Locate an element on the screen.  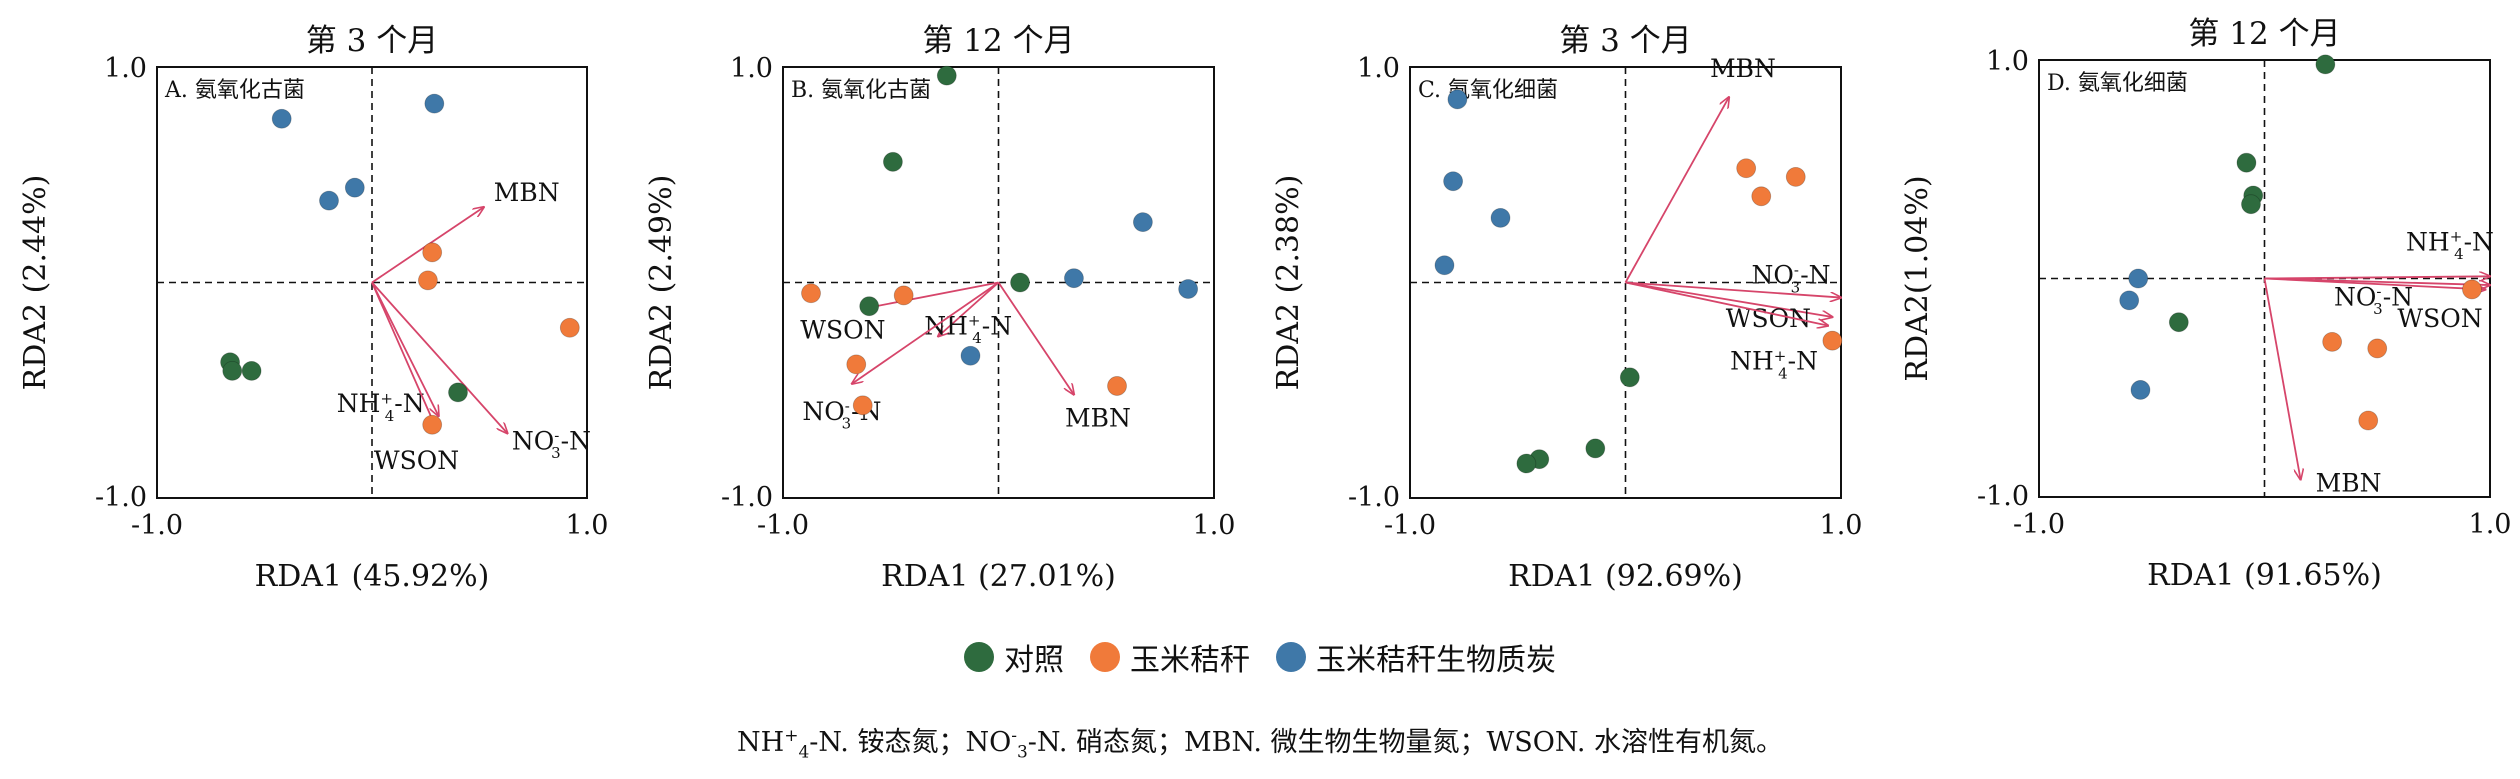
chart-title: 第 3 个月 is located at coordinates (372, 41).